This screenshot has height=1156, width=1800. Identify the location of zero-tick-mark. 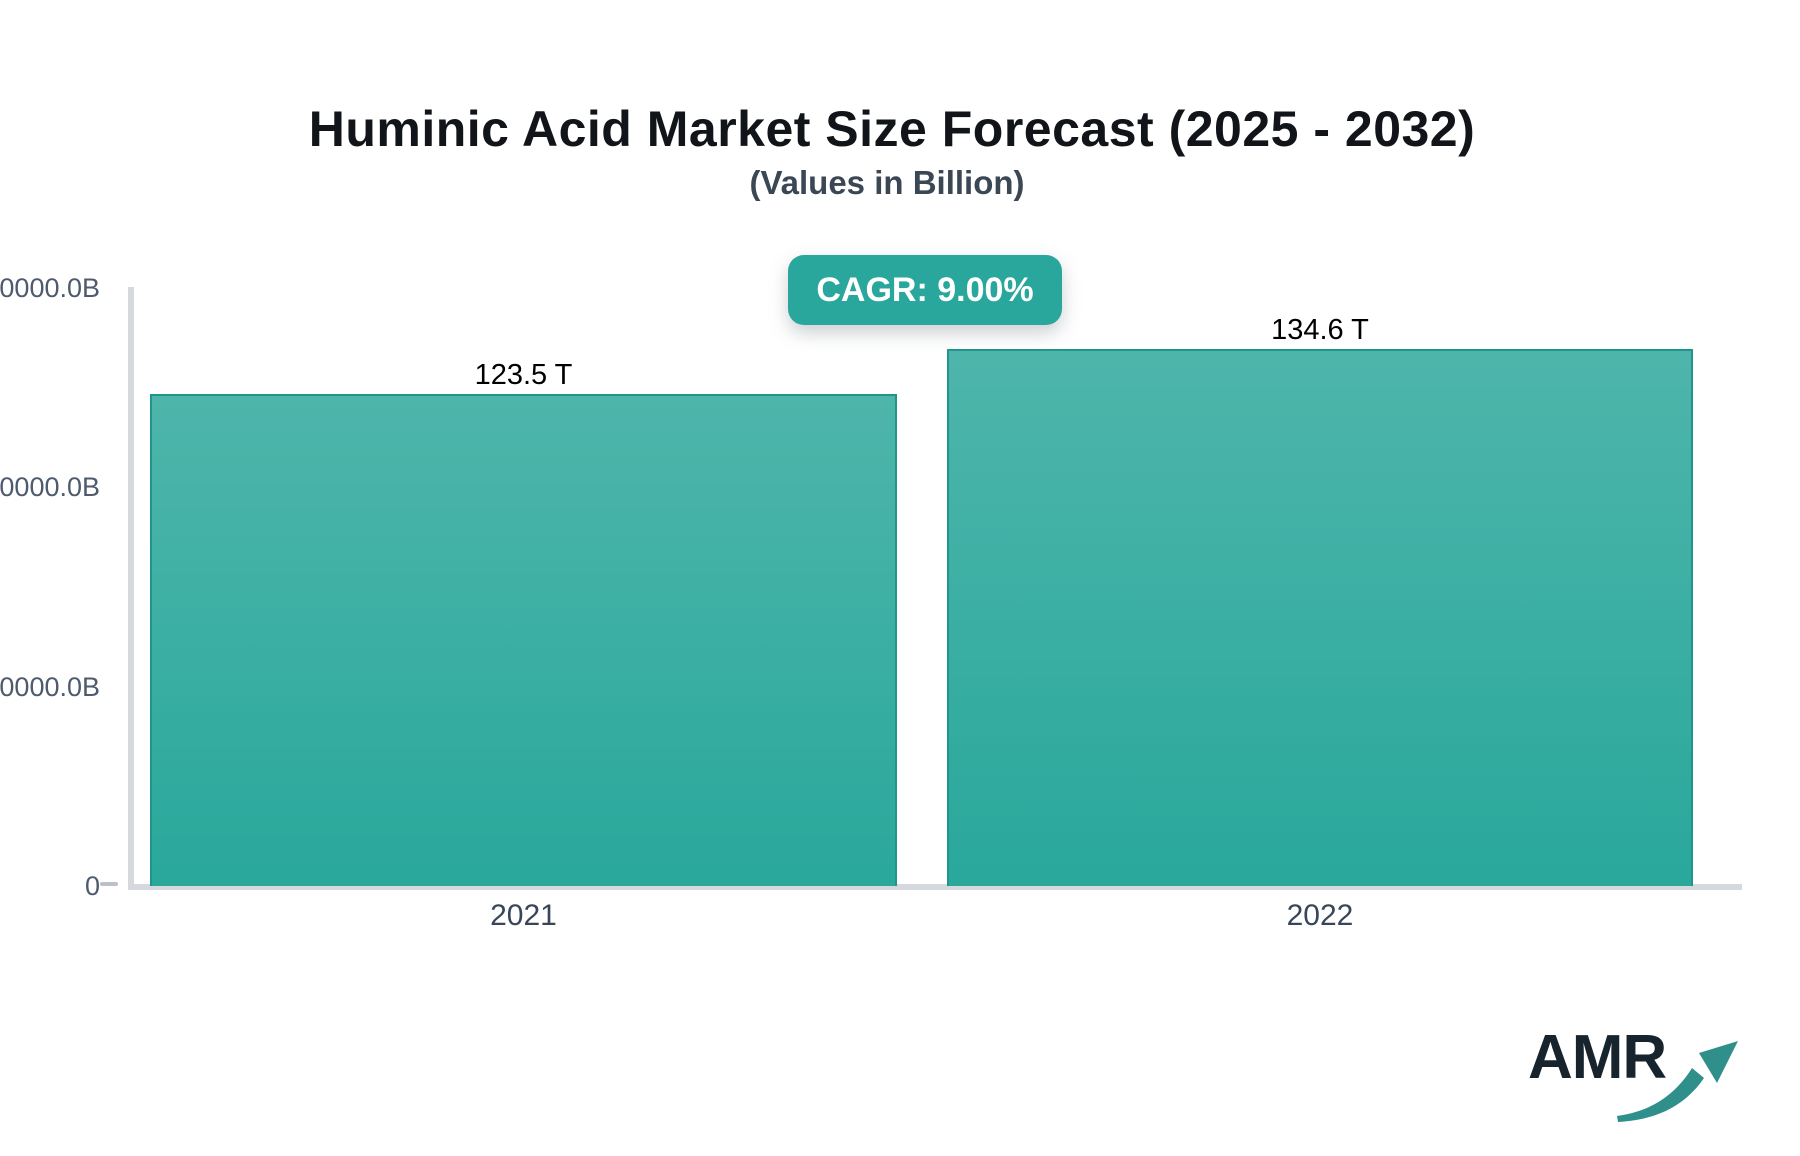
(109, 884).